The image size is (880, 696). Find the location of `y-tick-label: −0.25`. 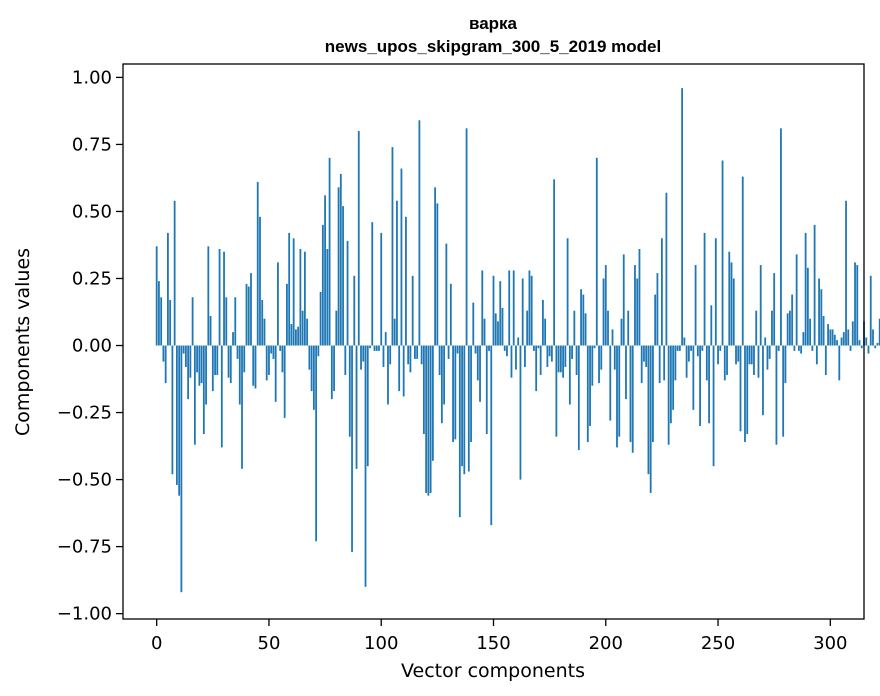

y-tick-label: −0.25 is located at coordinates (84, 413).